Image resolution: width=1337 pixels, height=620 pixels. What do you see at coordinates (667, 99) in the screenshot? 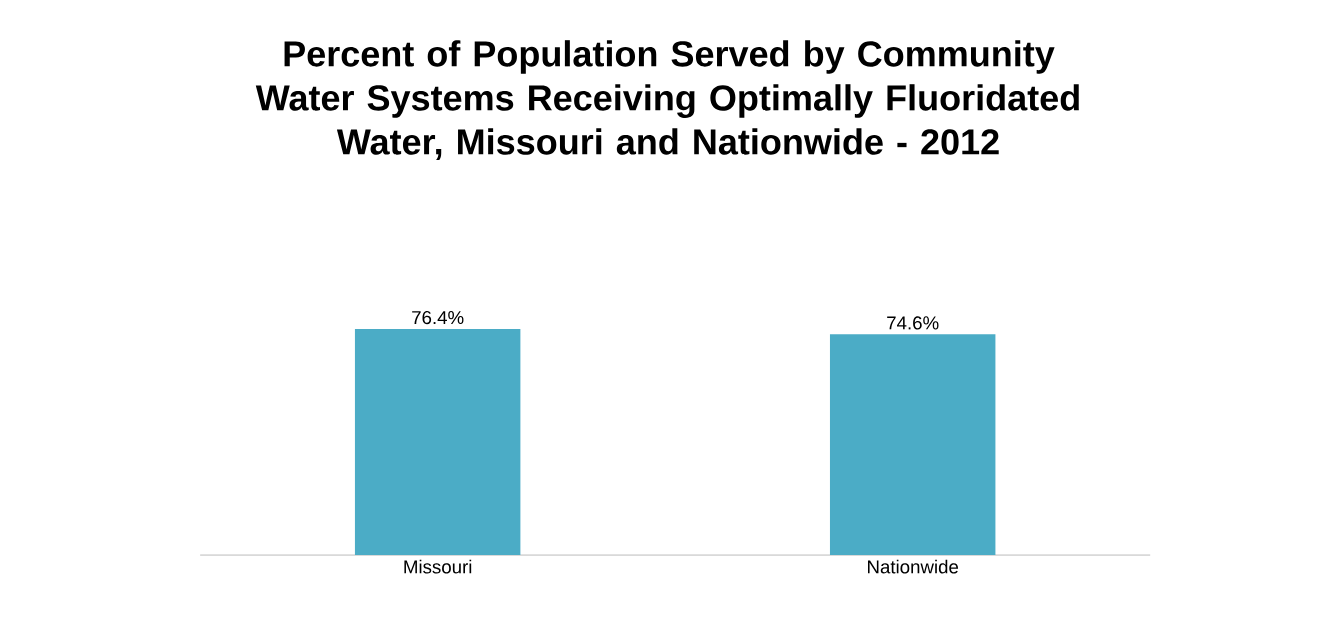
I see `chart-title: Percent of Population Served by Community Water Systems Receiving Optimally Fluoridated Water, Missouri and Nationwide - 2012` at bounding box center [667, 99].